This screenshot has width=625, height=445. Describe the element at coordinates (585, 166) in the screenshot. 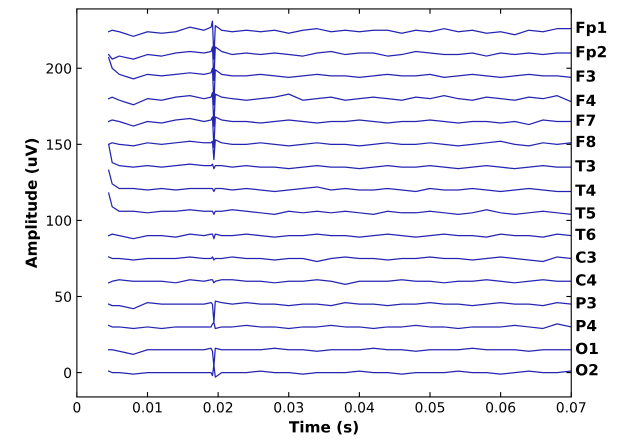

I see `series-label: T3` at that location.